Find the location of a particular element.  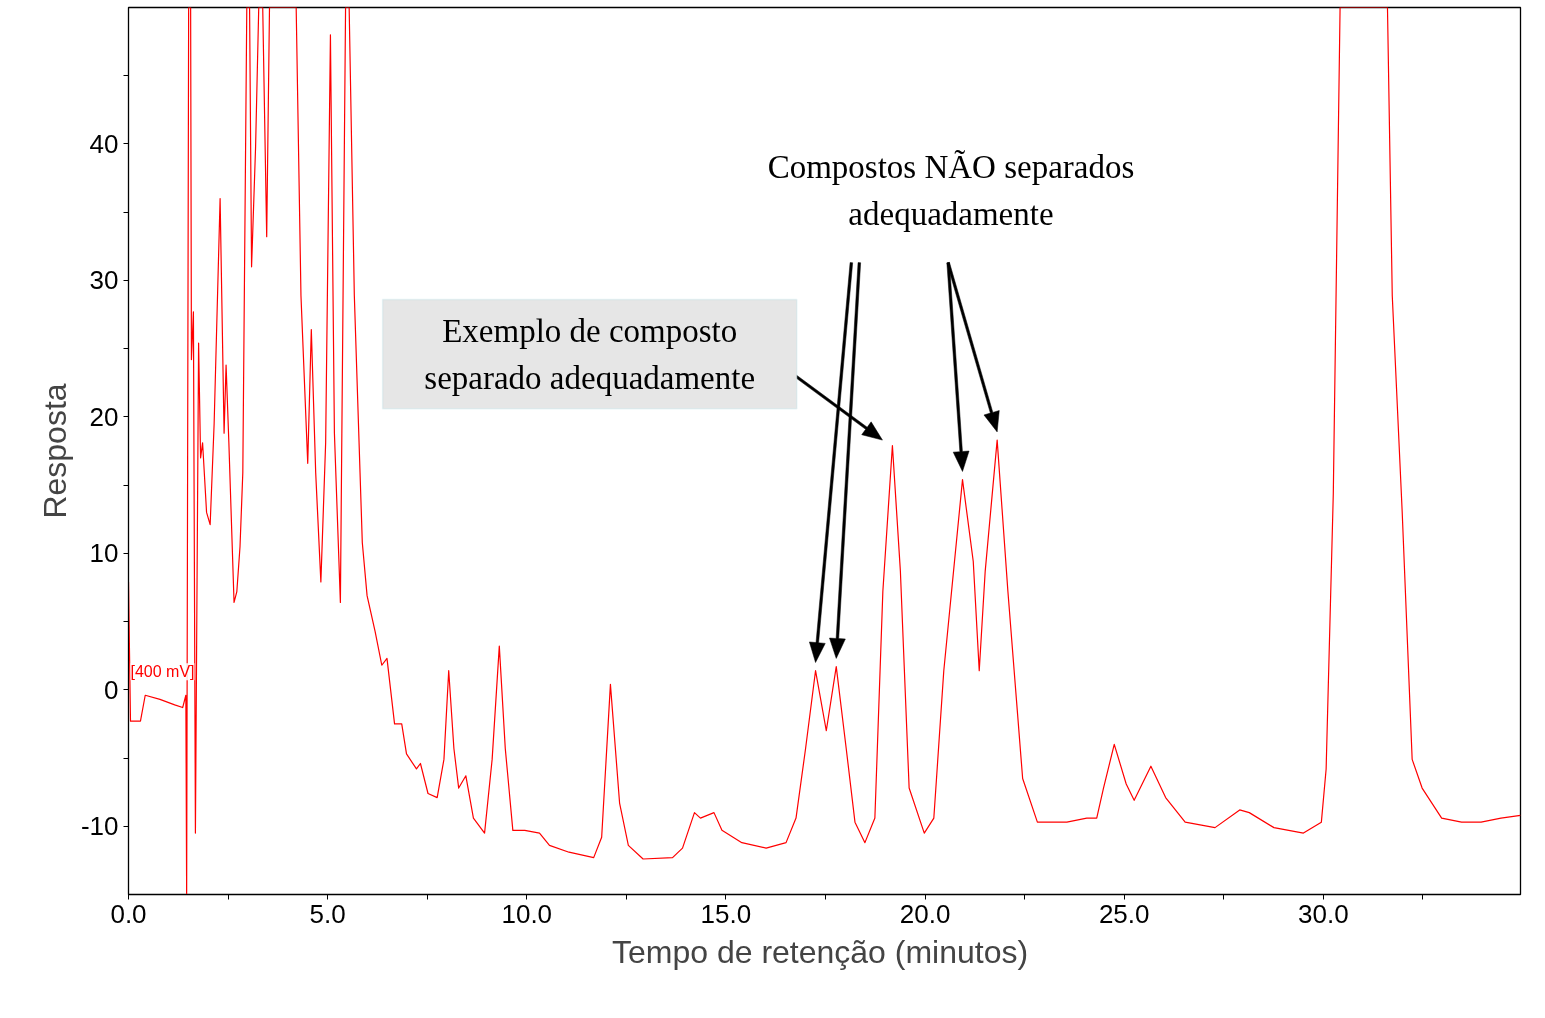

y-tick-label: 30 is located at coordinates (104, 280).